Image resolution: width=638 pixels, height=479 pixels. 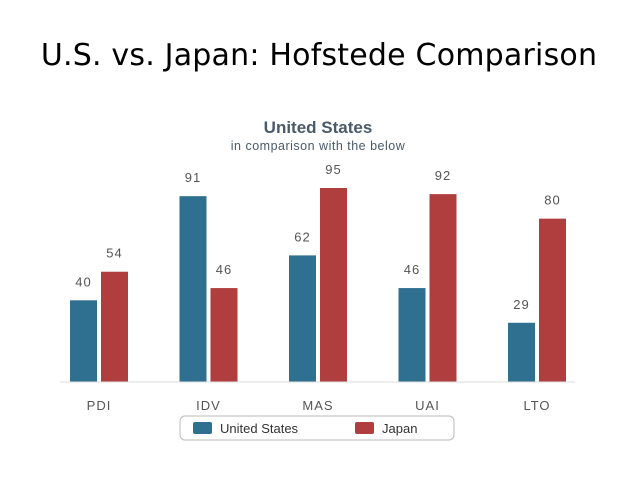 What do you see at coordinates (412, 269) in the screenshot?
I see `value-label-united-states-uai: 46` at bounding box center [412, 269].